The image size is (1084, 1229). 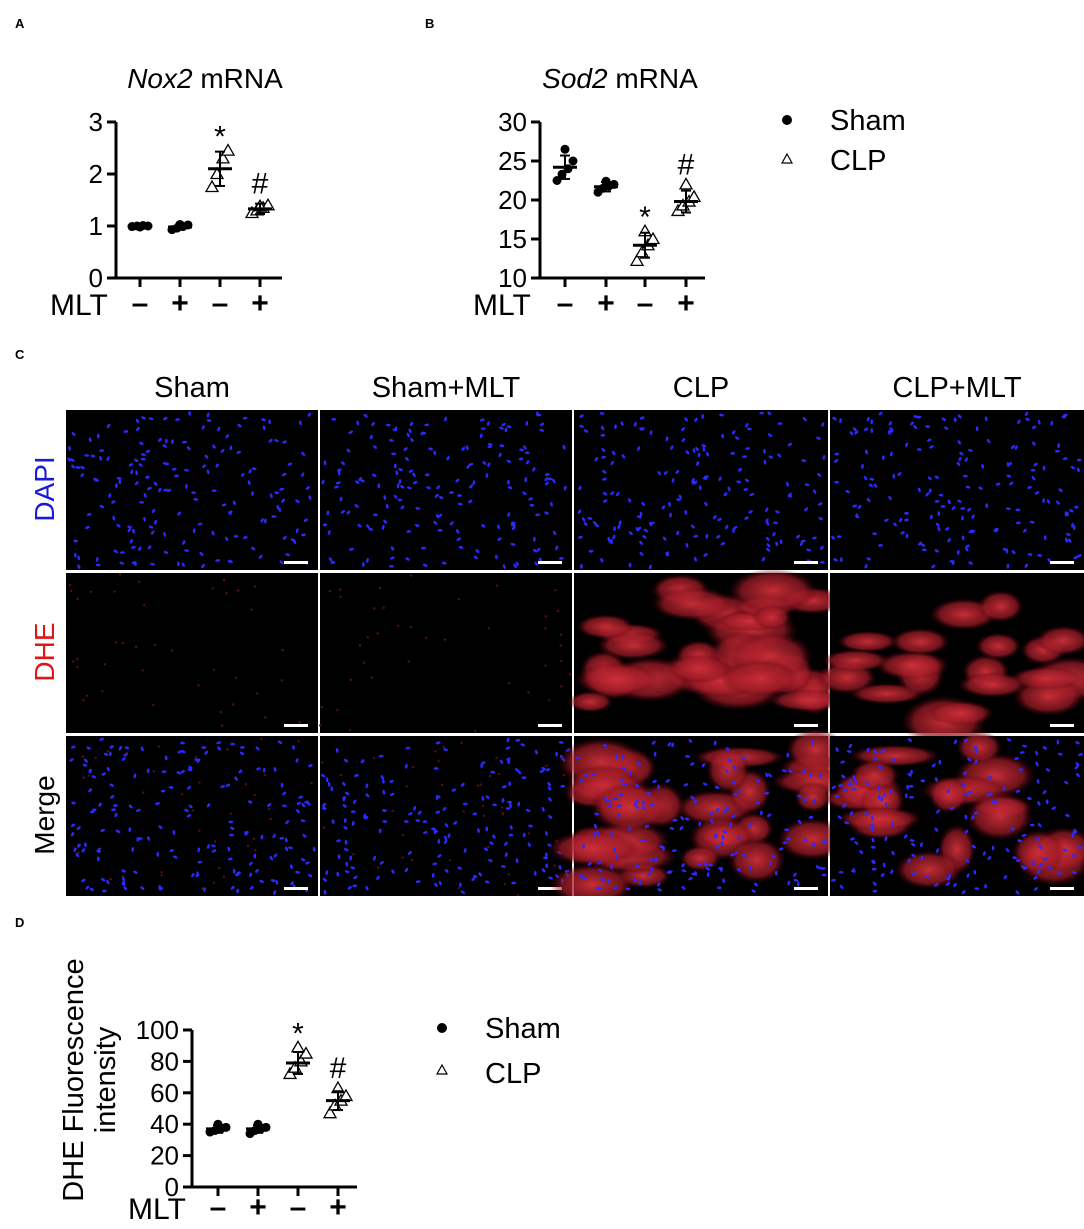 What do you see at coordinates (645, 217) in the screenshot?
I see `significance-star: *` at bounding box center [645, 217].